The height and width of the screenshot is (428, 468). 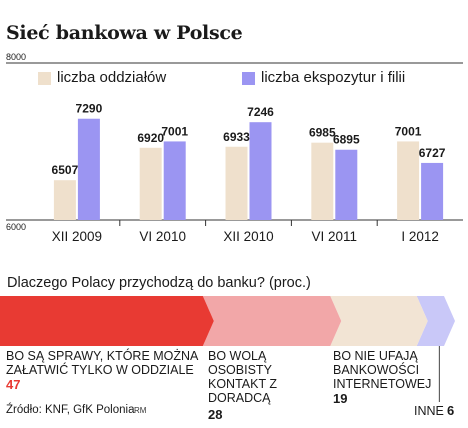 I want to click on x-tick-label: VI 2010, so click(x=162, y=236).